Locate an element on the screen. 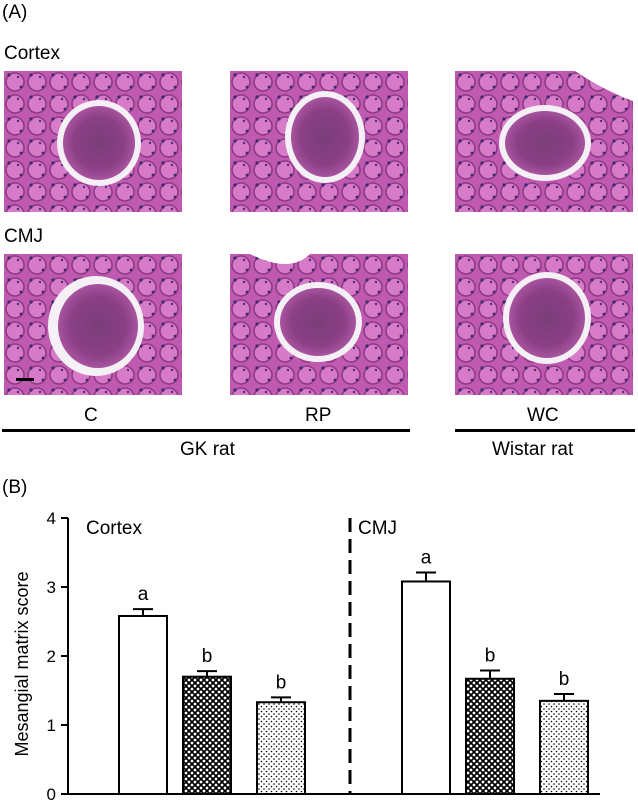 This screenshot has width=638, height=802. y-axis-title: Mesangial matrix score is located at coordinates (22, 663).